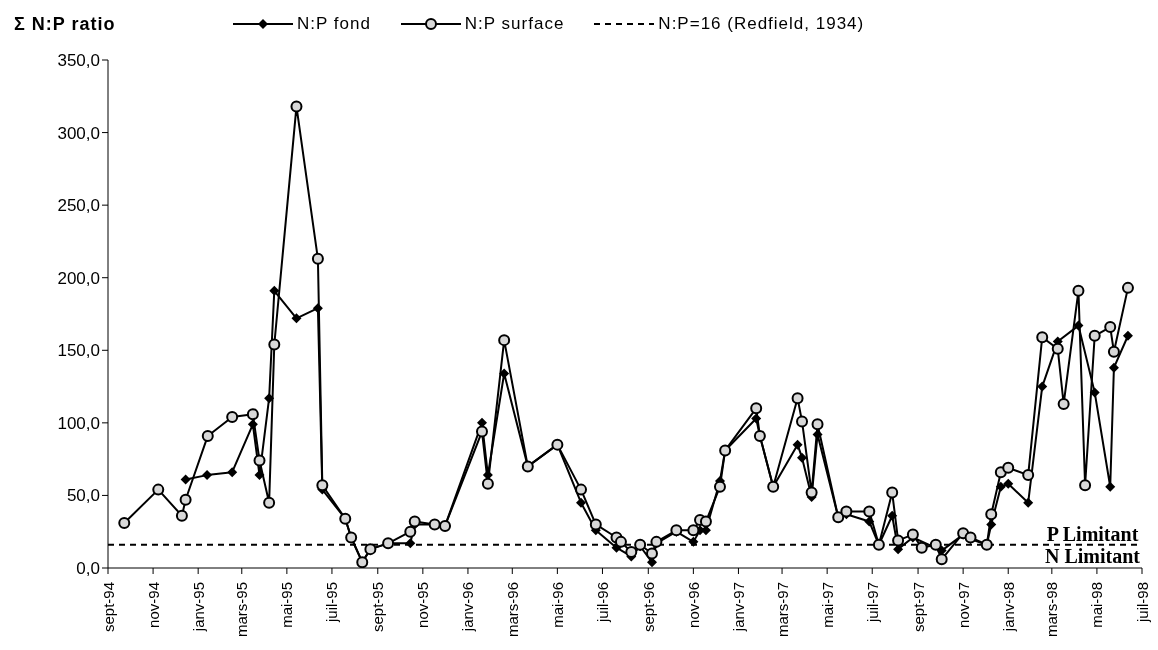  What do you see at coordinates (378, 607) in the screenshot?
I see `x-tick-label: sept-95` at bounding box center [378, 607].